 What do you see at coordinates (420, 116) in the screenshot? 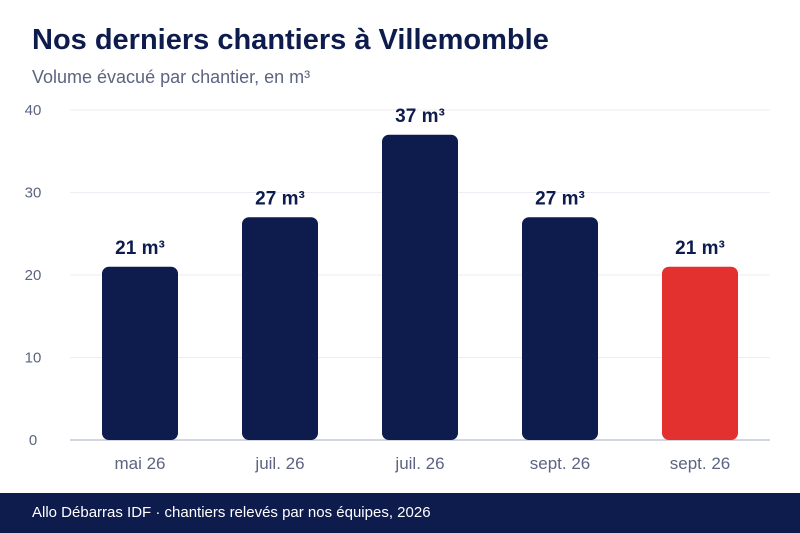
I see `bar-value-label: 37 m³` at bounding box center [420, 116].